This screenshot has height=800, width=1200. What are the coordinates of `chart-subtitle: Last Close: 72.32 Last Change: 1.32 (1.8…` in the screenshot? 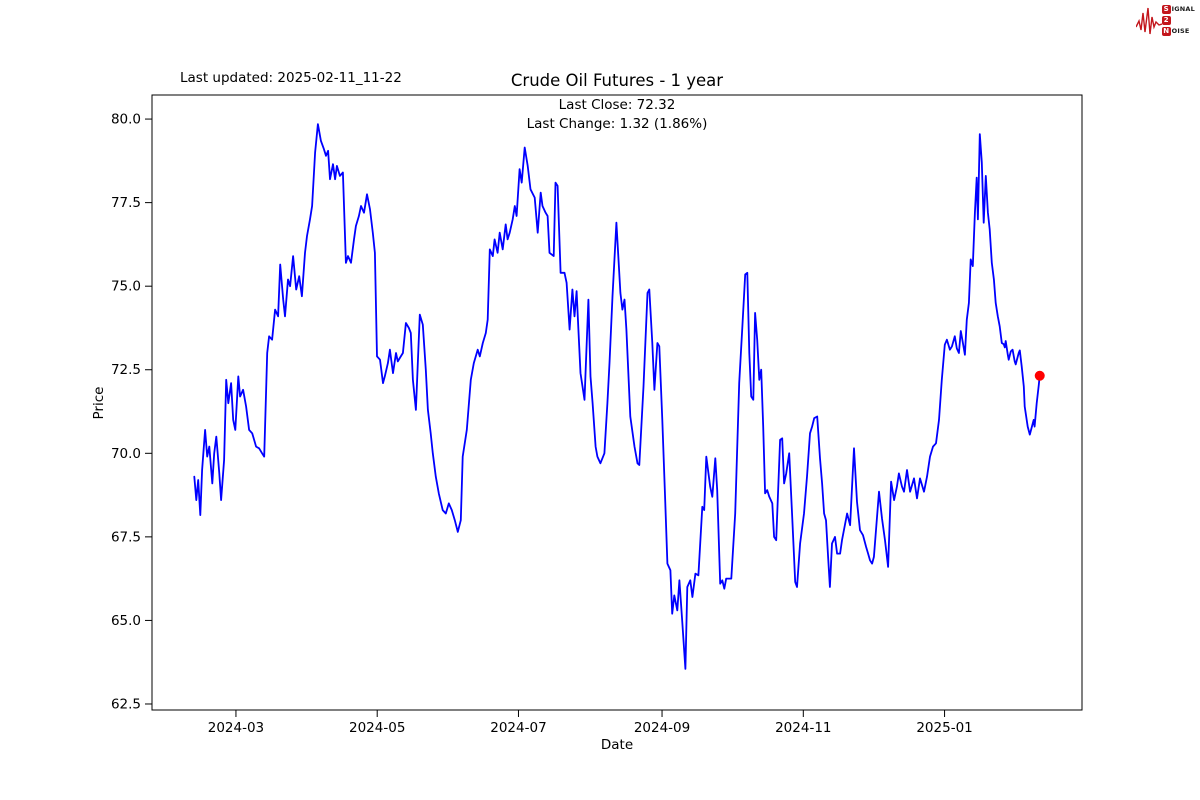 It's located at (617, 114).